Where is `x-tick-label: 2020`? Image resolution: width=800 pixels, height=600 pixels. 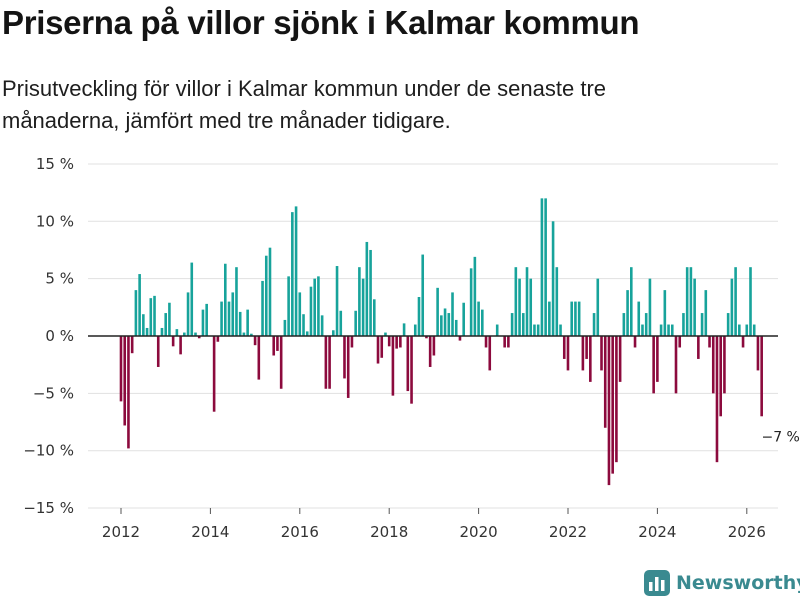
x-tick-label: 2020 is located at coordinates (479, 532).